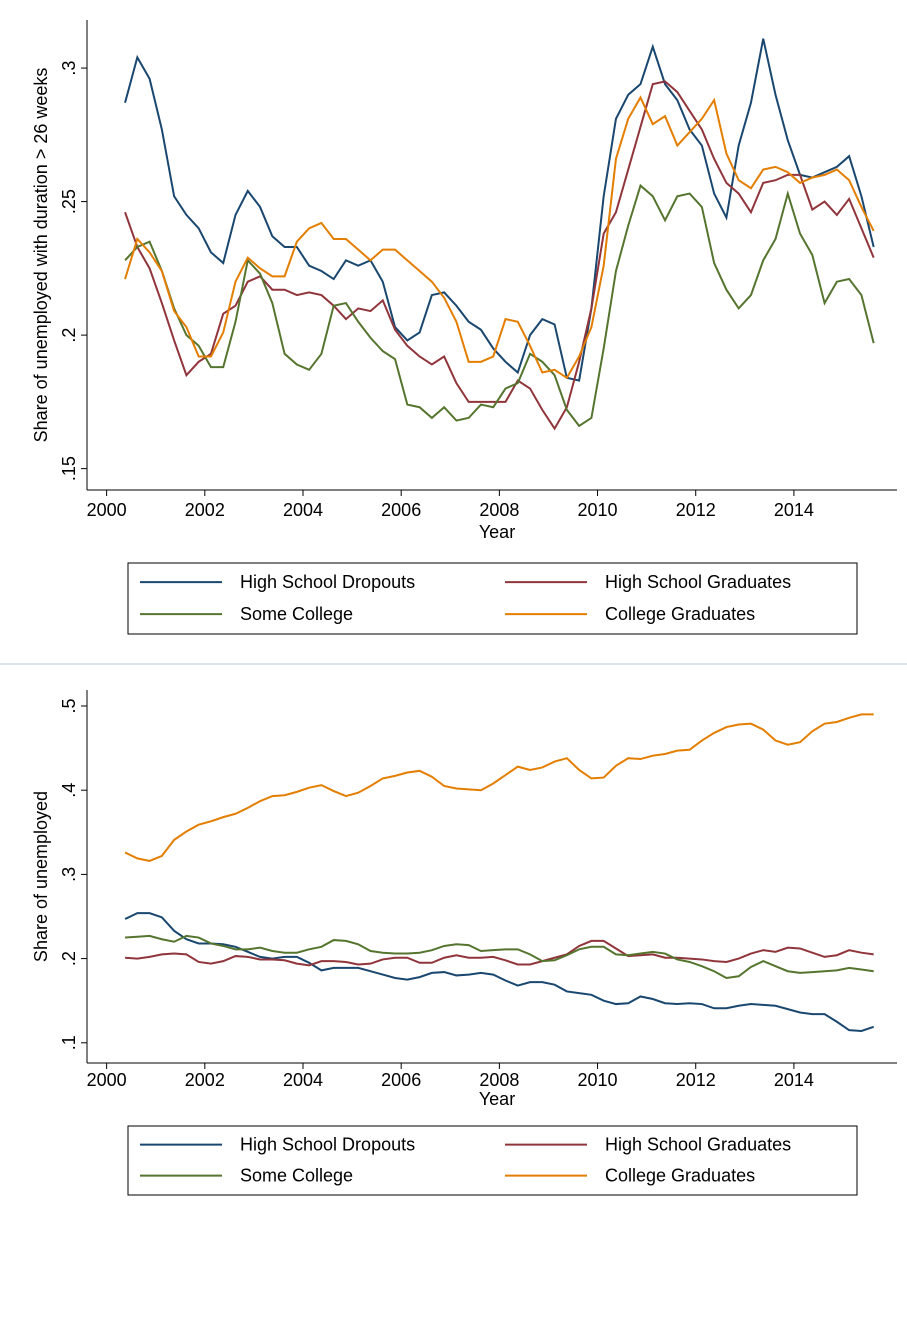 The width and height of the screenshot is (907, 1332). Describe the element at coordinates (69, 201) in the screenshot. I see `y-tick-label: .25` at that location.